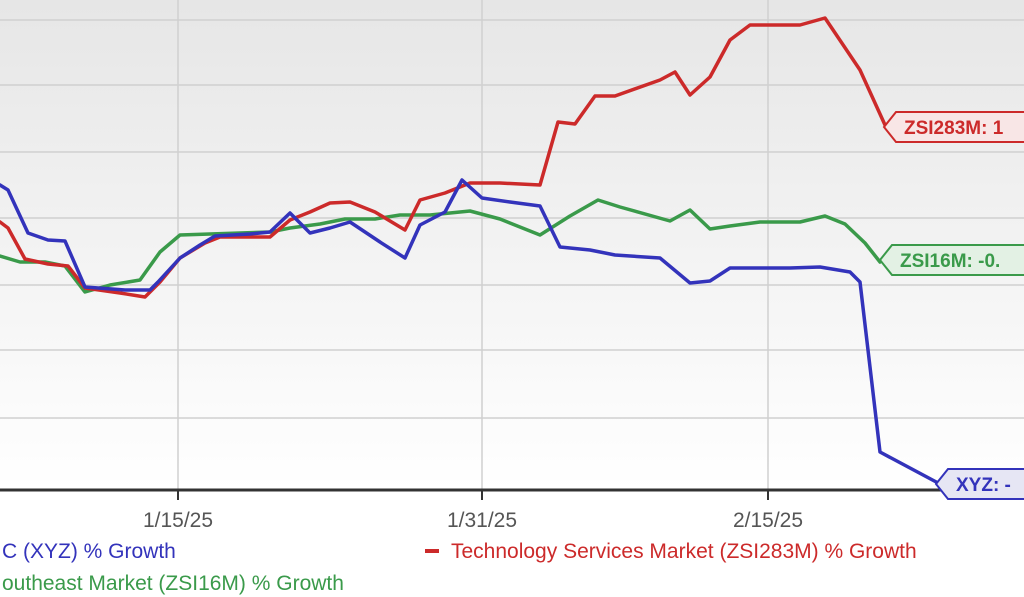 The image size is (1024, 597). Describe the element at coordinates (178, 520) in the screenshot. I see `x-tick-label: 1/15/25` at that location.